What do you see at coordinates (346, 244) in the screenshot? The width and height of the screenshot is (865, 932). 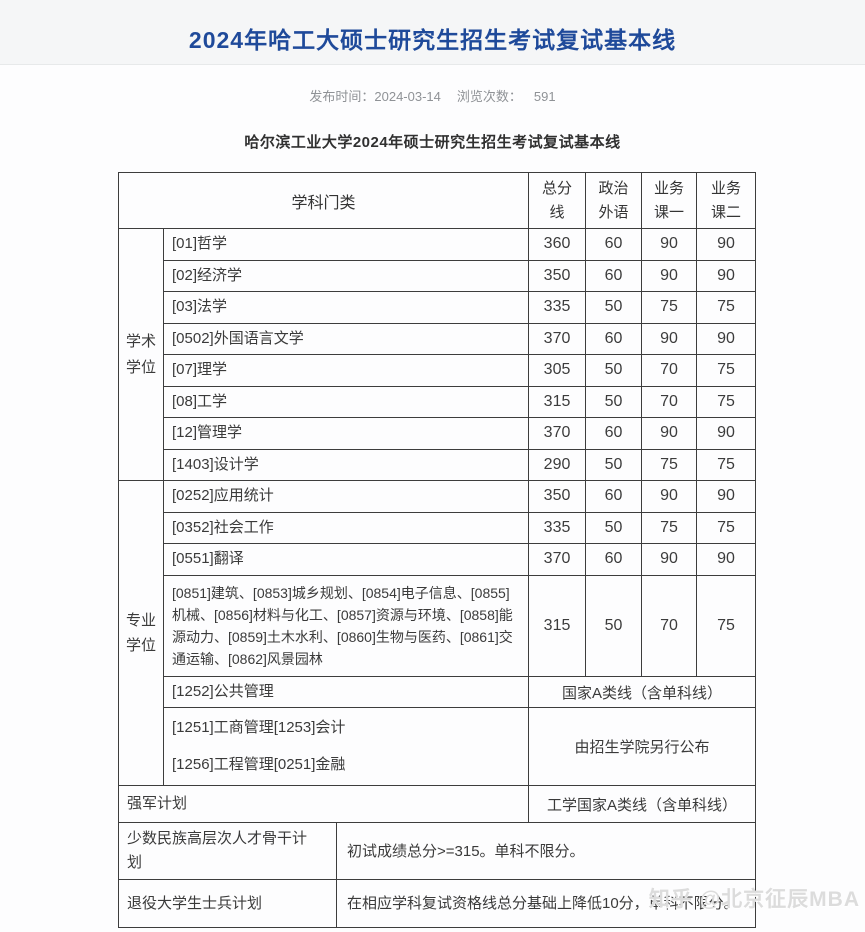 I see `subject-cell: [01]哲学` at bounding box center [346, 244].